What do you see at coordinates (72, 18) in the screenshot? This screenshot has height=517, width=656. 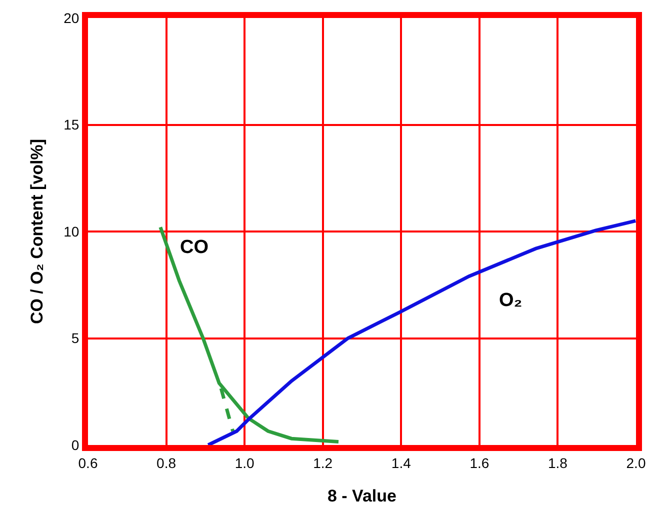 I see `y-tick-label: 20` at bounding box center [72, 18].